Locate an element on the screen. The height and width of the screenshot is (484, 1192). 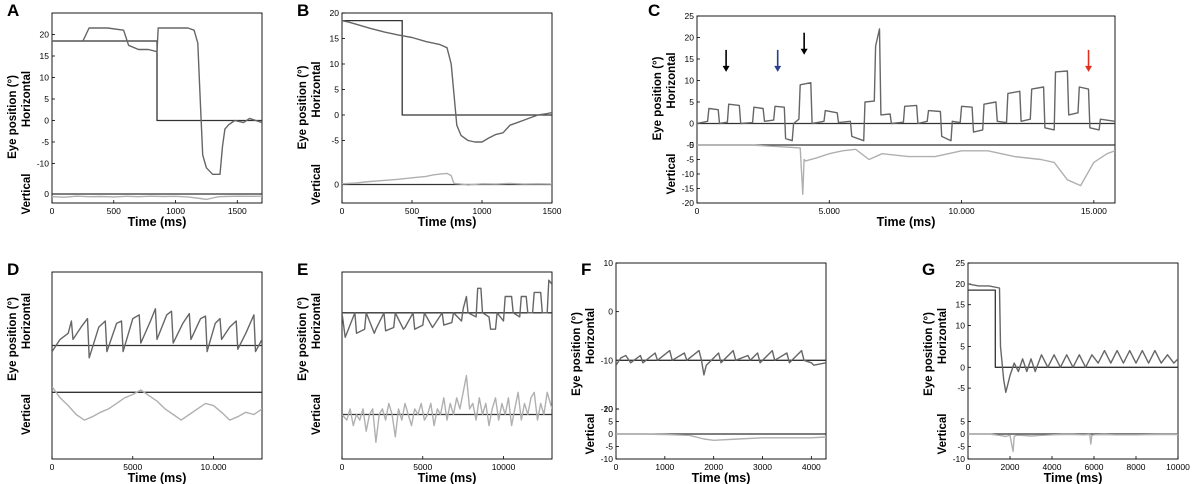
x-tick-label: 6000 is located at coordinates (1094, 467).